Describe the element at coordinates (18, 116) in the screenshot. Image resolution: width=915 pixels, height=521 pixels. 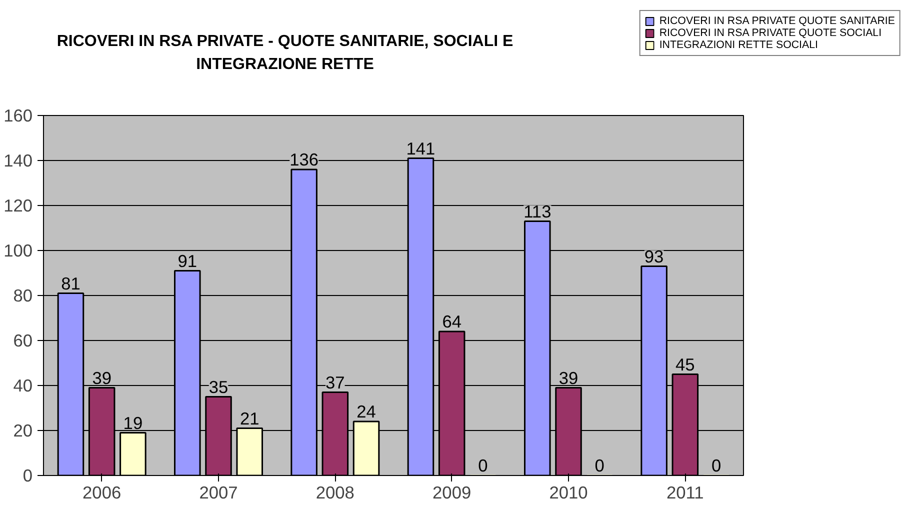
I see `y-tick-label: 160` at that location.